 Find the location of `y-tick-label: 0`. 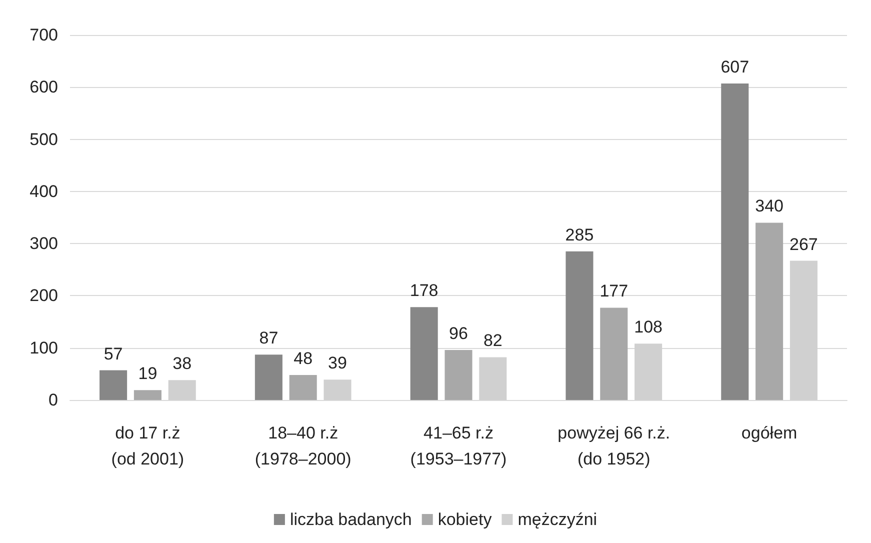

y-tick-label: 0 is located at coordinates (53, 400).